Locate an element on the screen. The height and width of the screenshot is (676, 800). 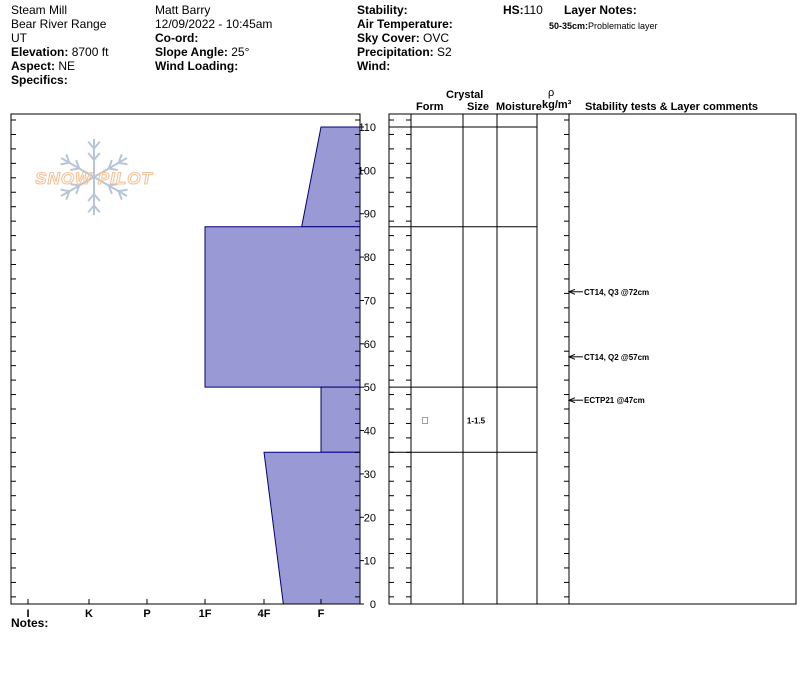
coord-label: Co-ord: is located at coordinates (177, 38).